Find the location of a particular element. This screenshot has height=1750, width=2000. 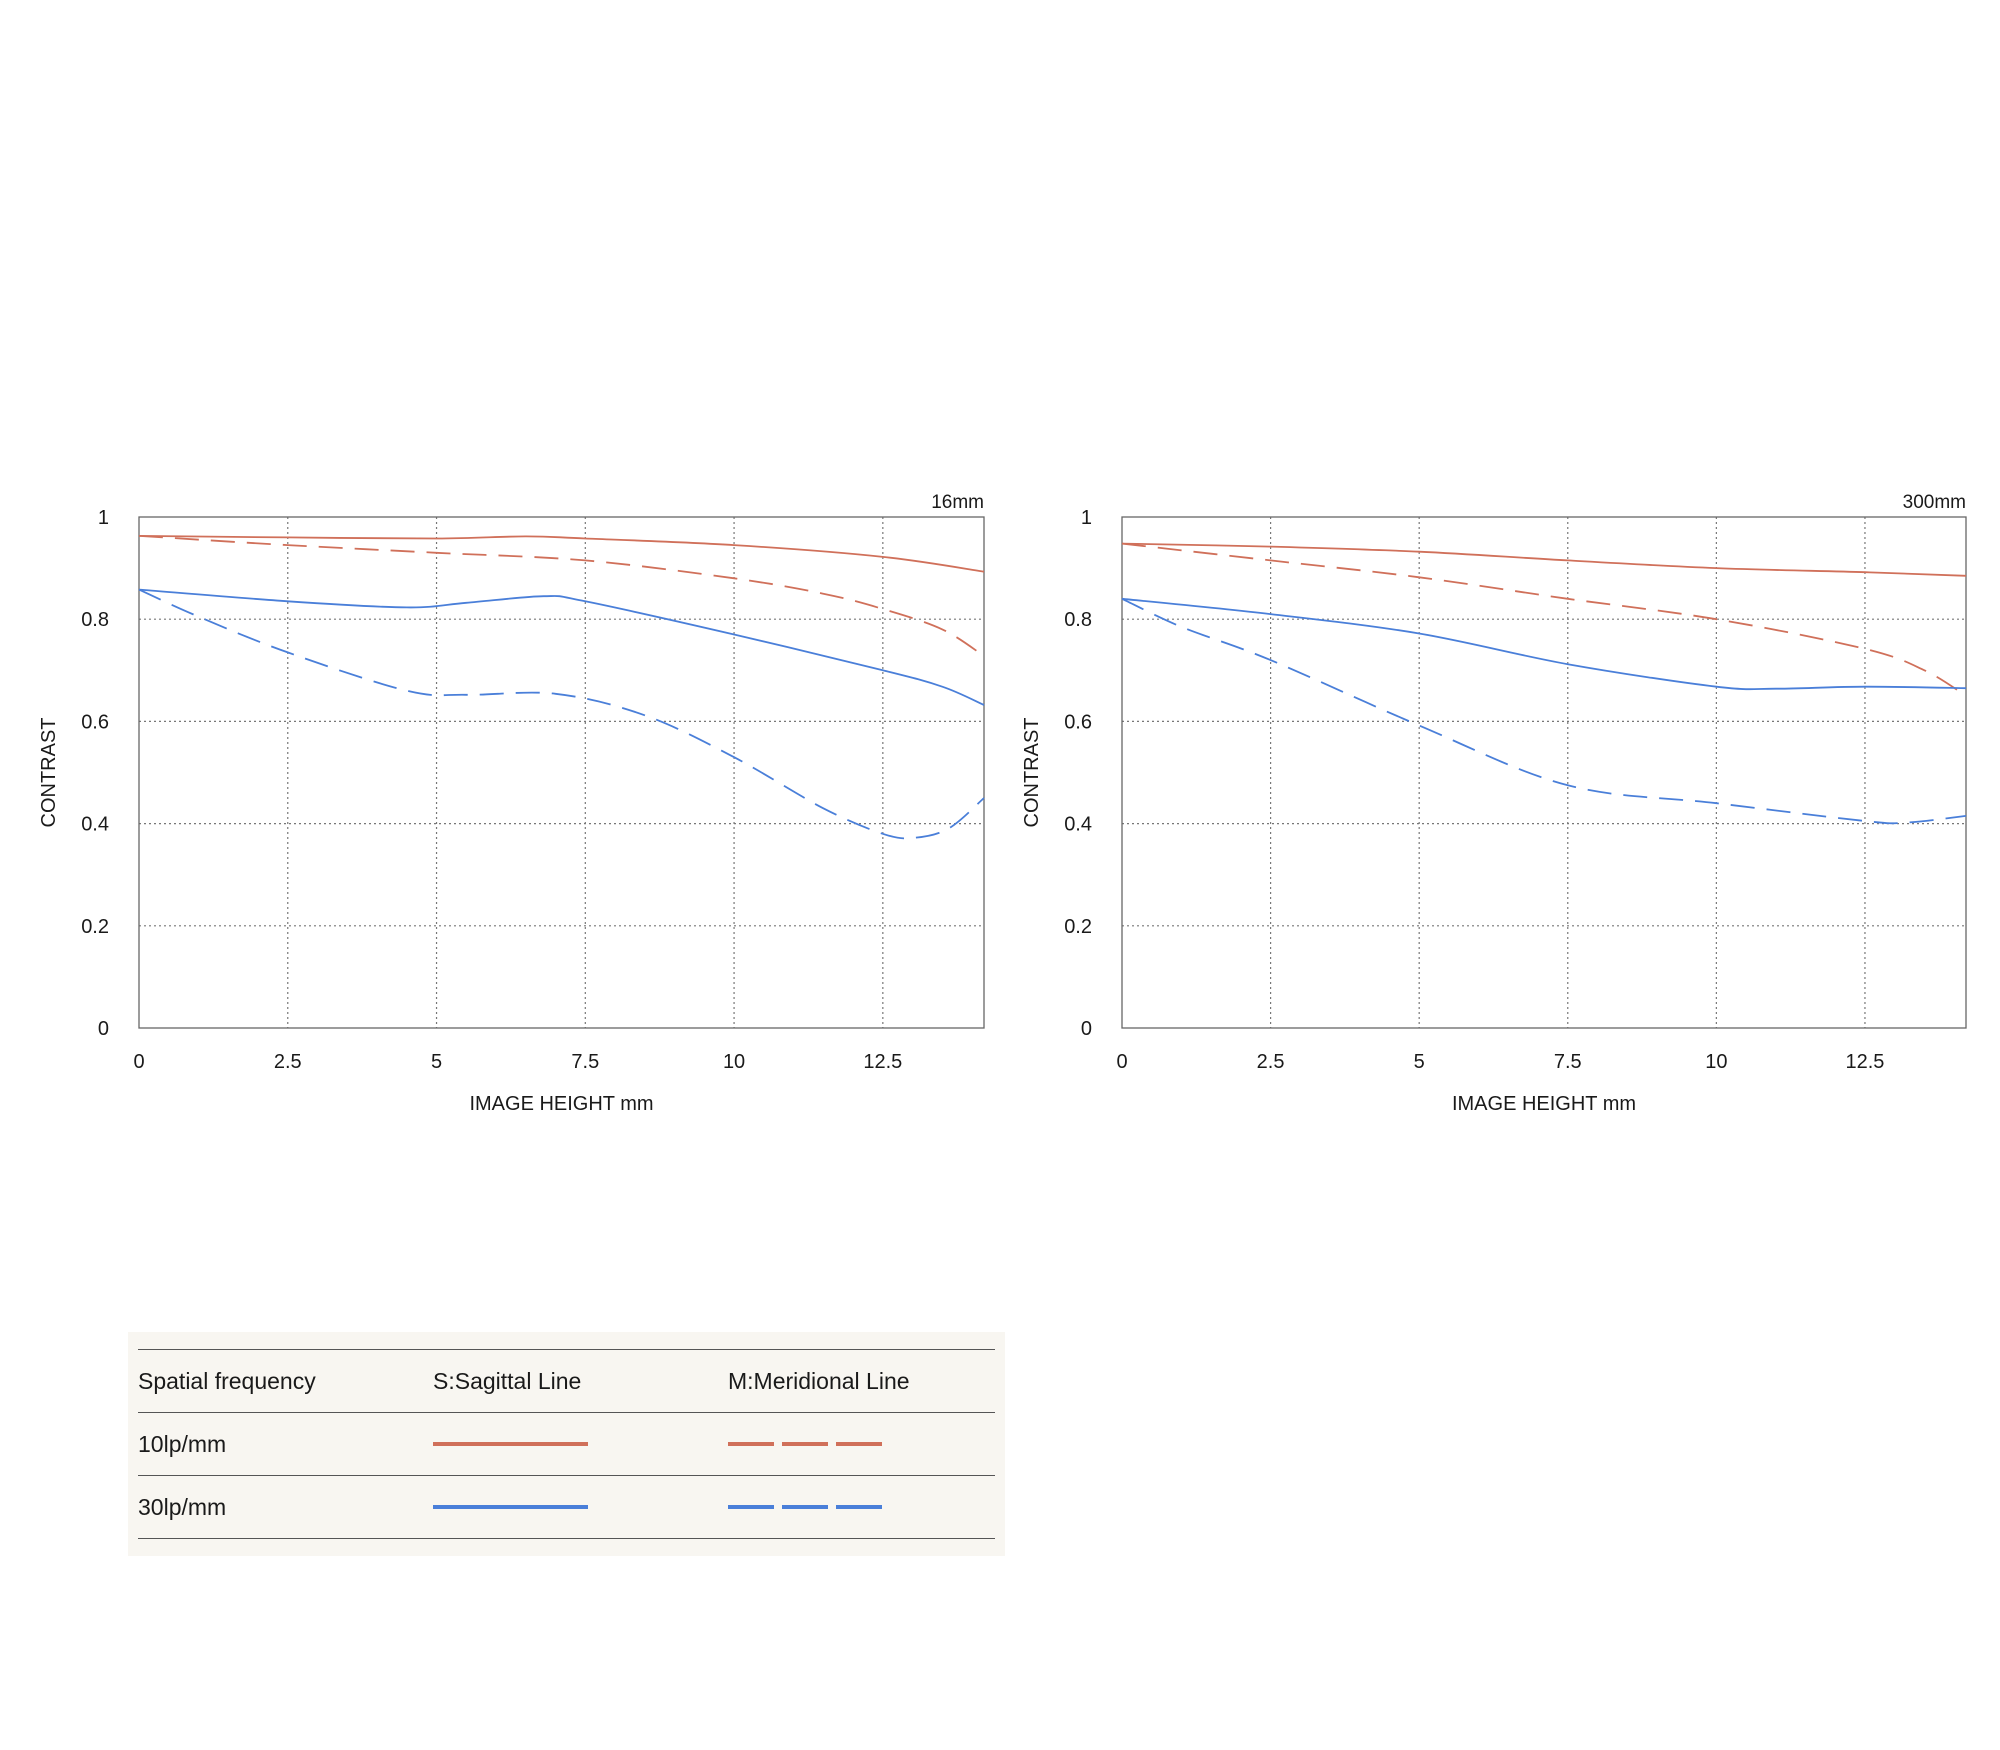

legend-label-30lp: 30lp/mm is located at coordinates (182, 1507).